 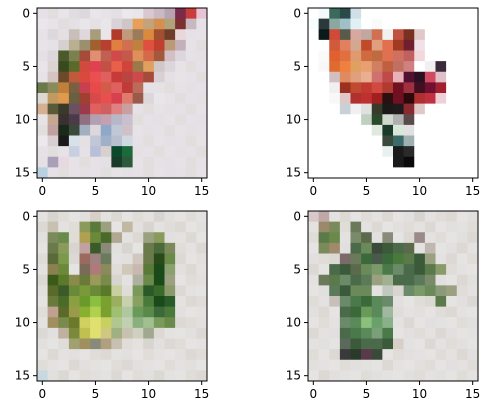 I want to click on y-tick-label: 5, so click(x=26, y=66).